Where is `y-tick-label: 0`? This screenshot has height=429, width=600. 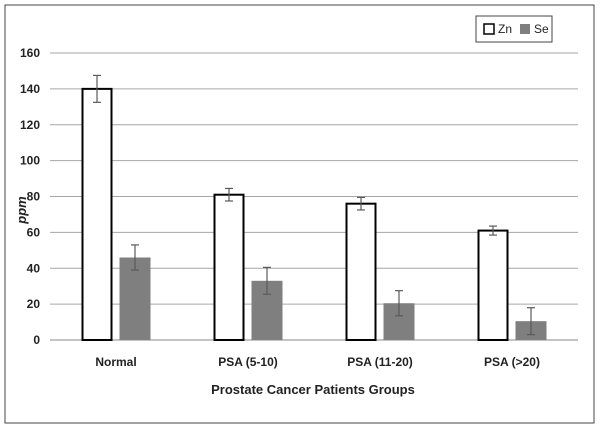 y-tick-label: 0 is located at coordinates (36, 340).